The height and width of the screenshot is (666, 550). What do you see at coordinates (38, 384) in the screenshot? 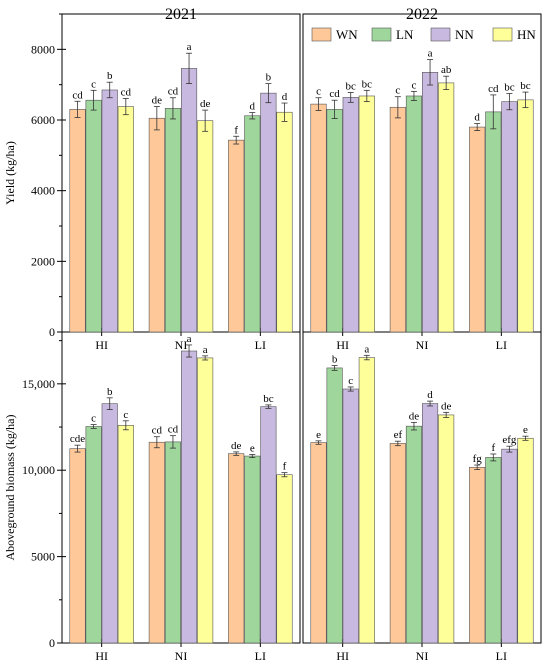
I see `y-tick-label: 15,000` at bounding box center [38, 384].